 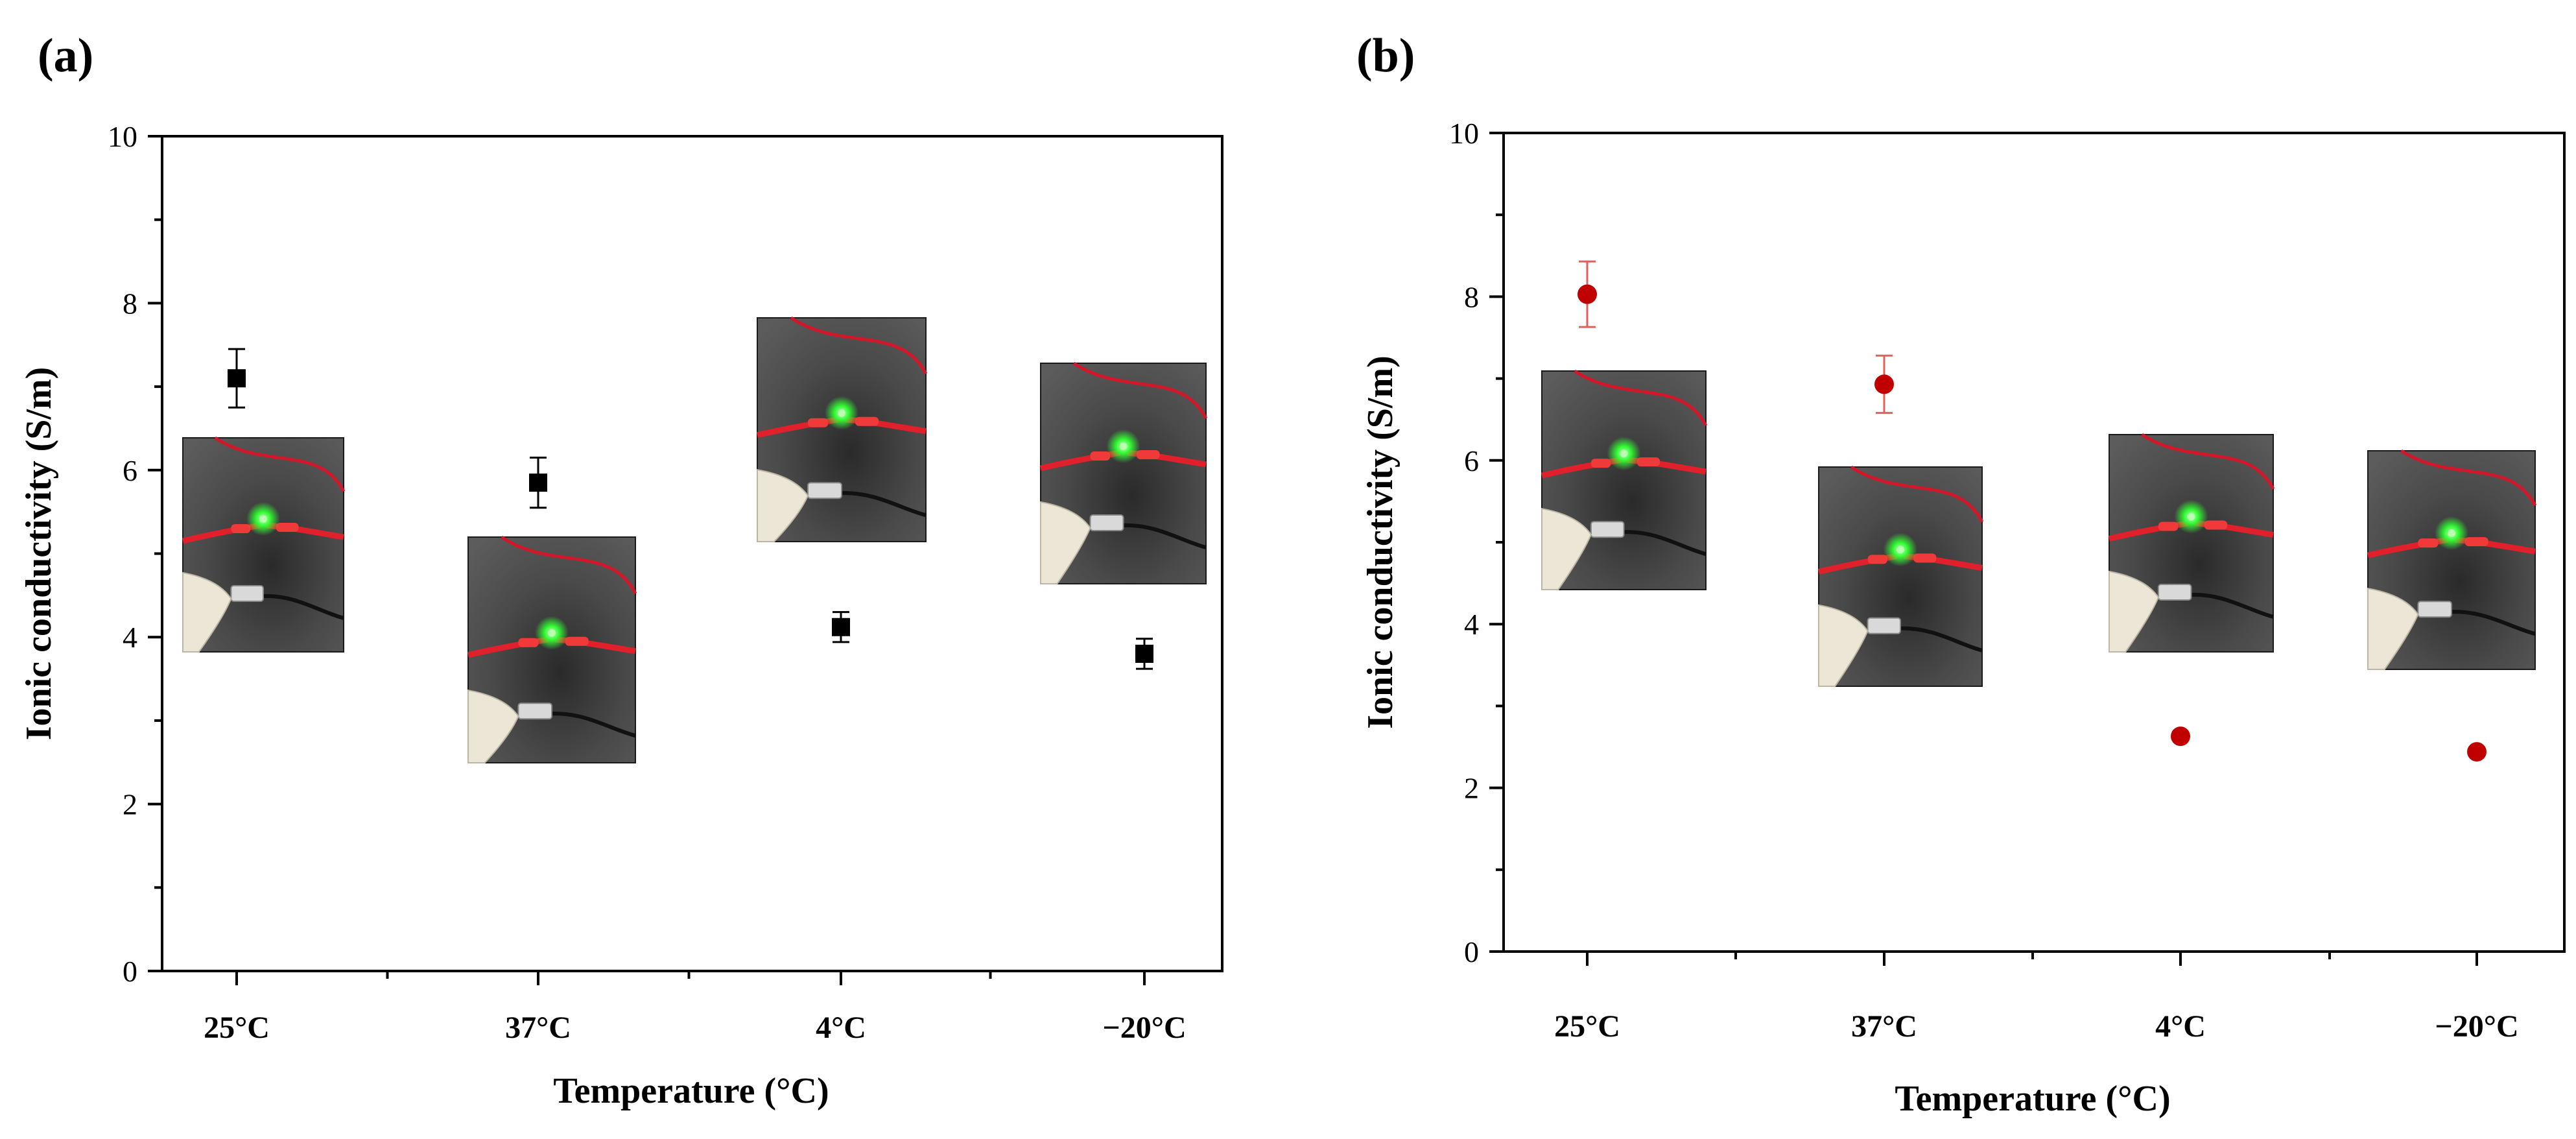 I want to click on y-tick-label: 6, so click(x=130, y=470).